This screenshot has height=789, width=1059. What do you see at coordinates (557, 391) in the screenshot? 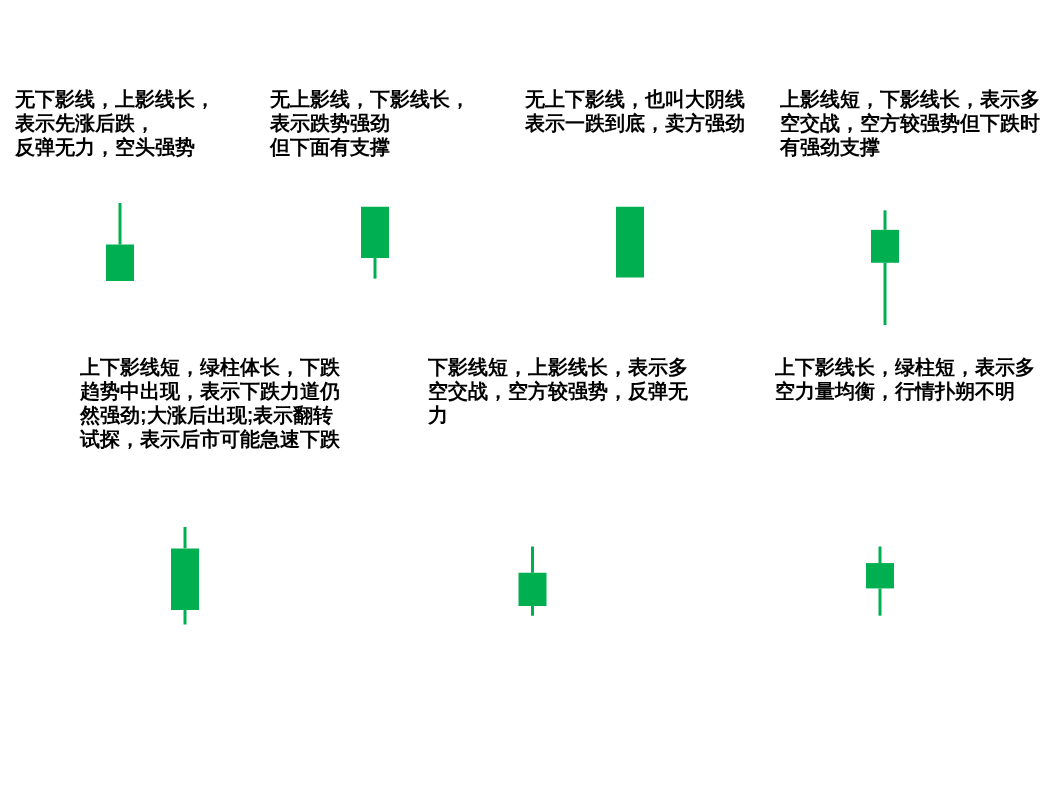
I see `text: 下影线短，上影线长，表示多空交战，空方较强势，反弹无力` at bounding box center [557, 391].